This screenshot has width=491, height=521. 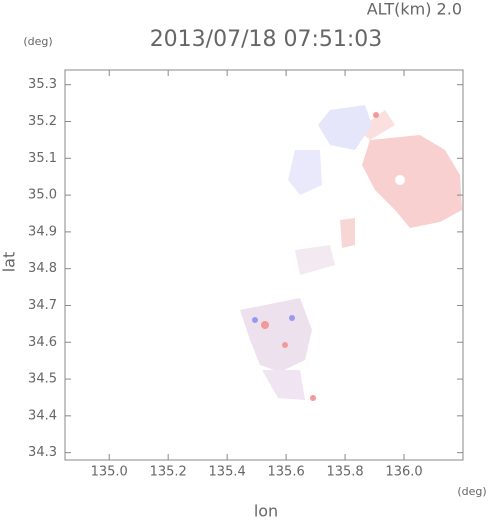 What do you see at coordinates (42, 231) in the screenshot?
I see `y-tick-label: 34.9` at bounding box center [42, 231].